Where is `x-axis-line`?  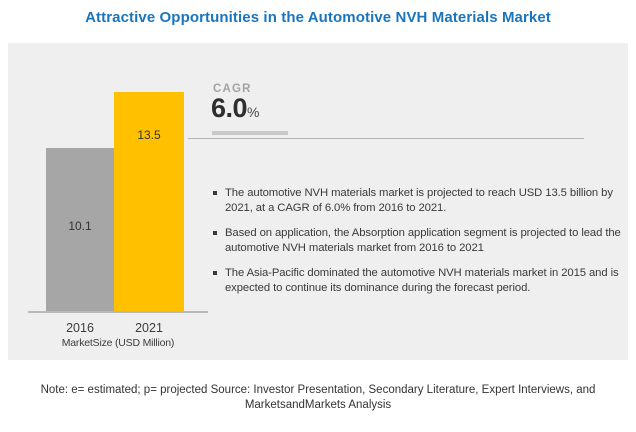
x-axis-line is located at coordinates (118, 312).